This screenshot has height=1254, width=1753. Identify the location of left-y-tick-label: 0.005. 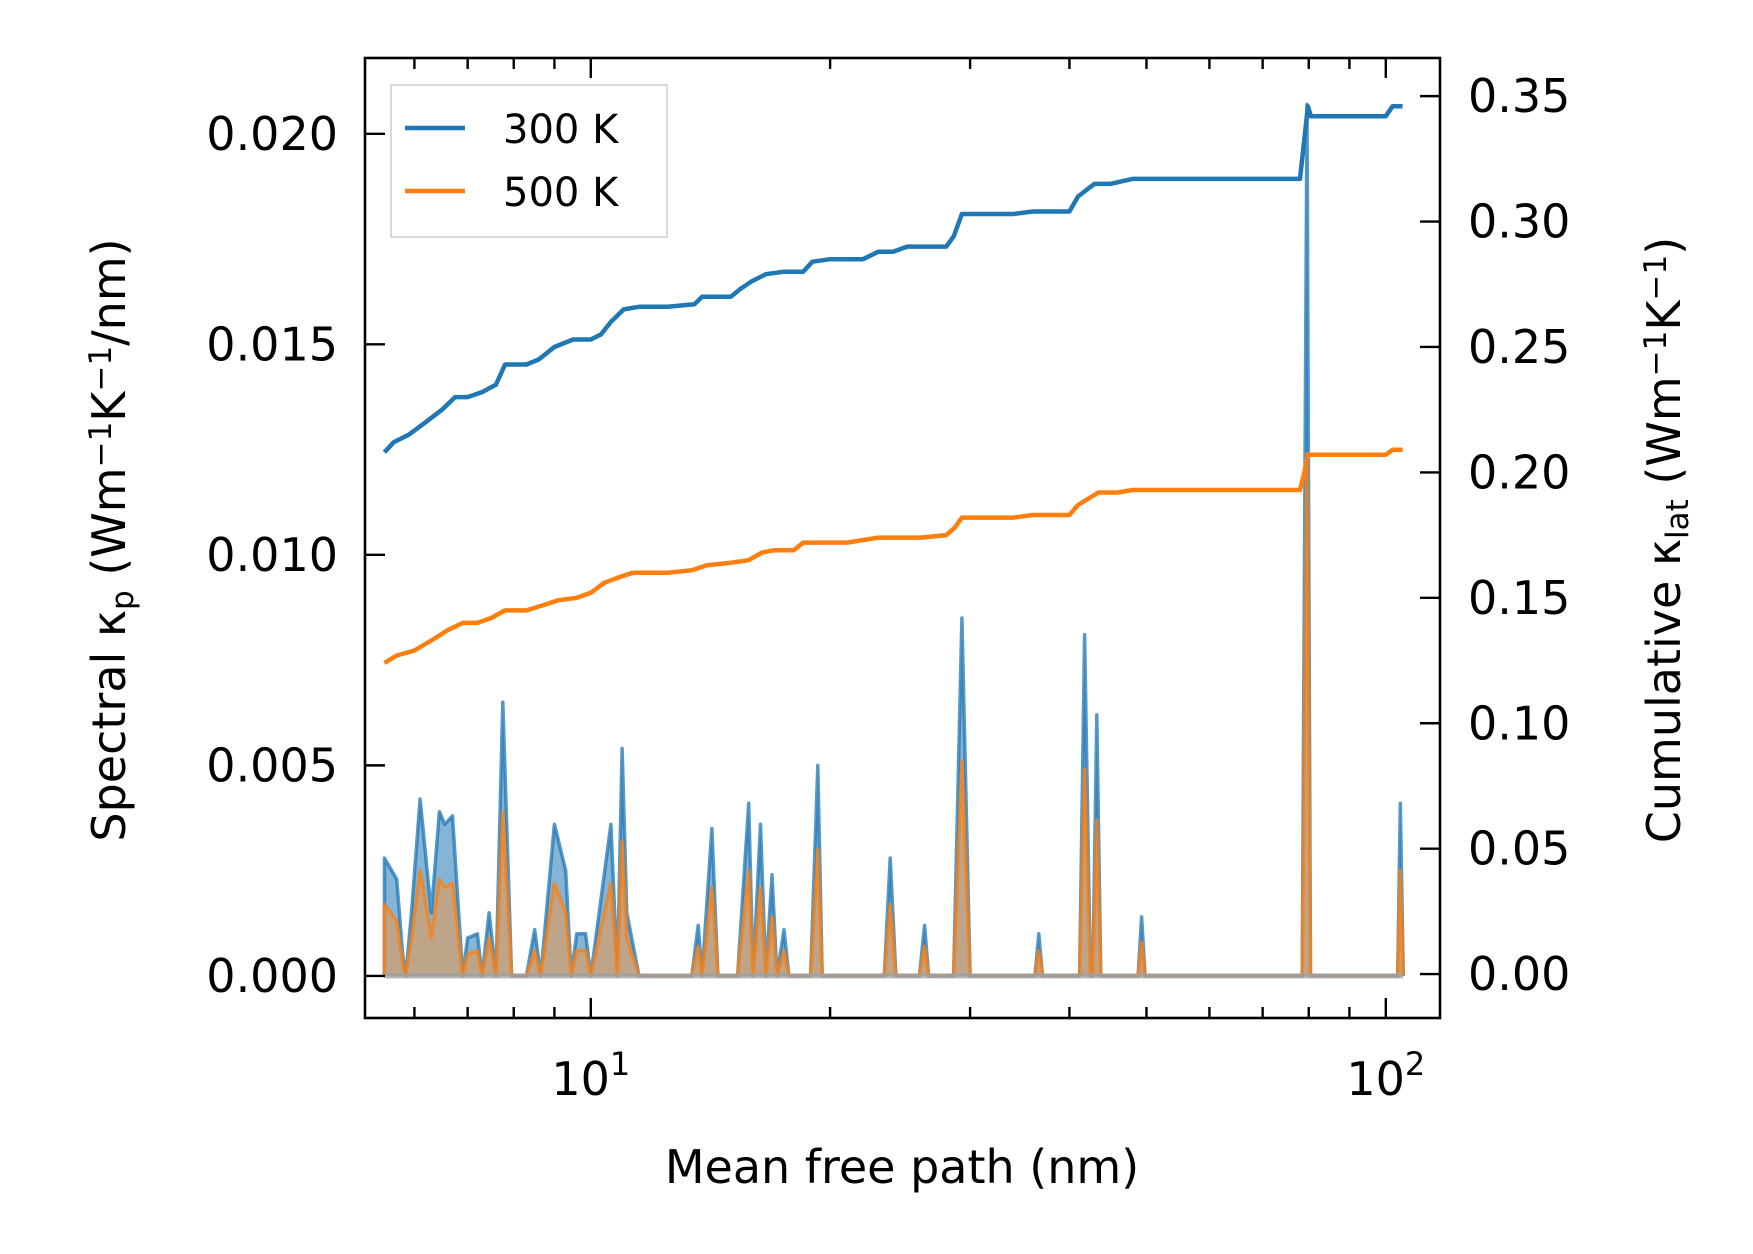
(272, 765).